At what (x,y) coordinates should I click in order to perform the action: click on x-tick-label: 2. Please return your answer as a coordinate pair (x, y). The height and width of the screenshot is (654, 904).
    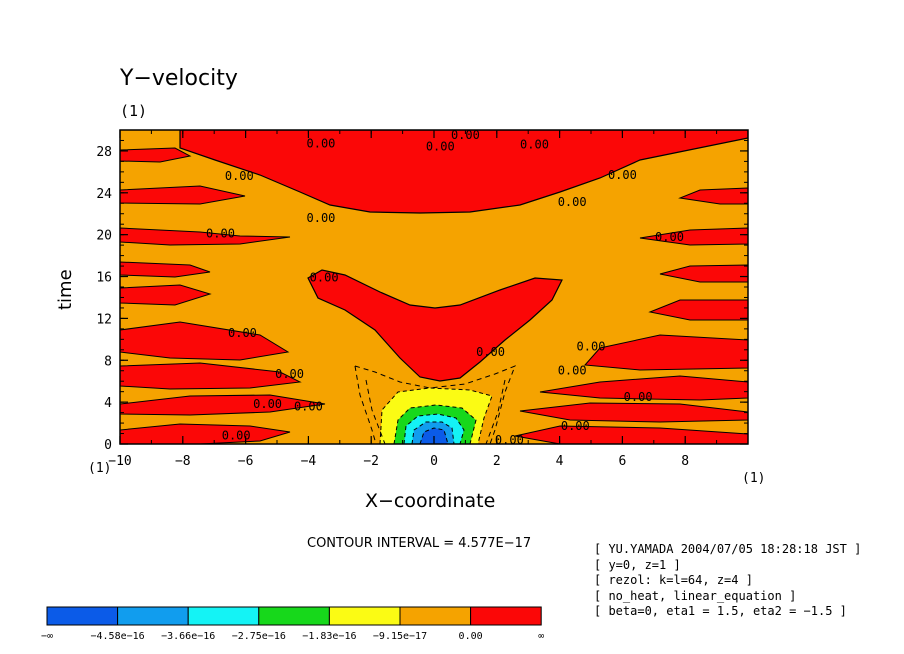
    Looking at the image, I should click on (497, 461).